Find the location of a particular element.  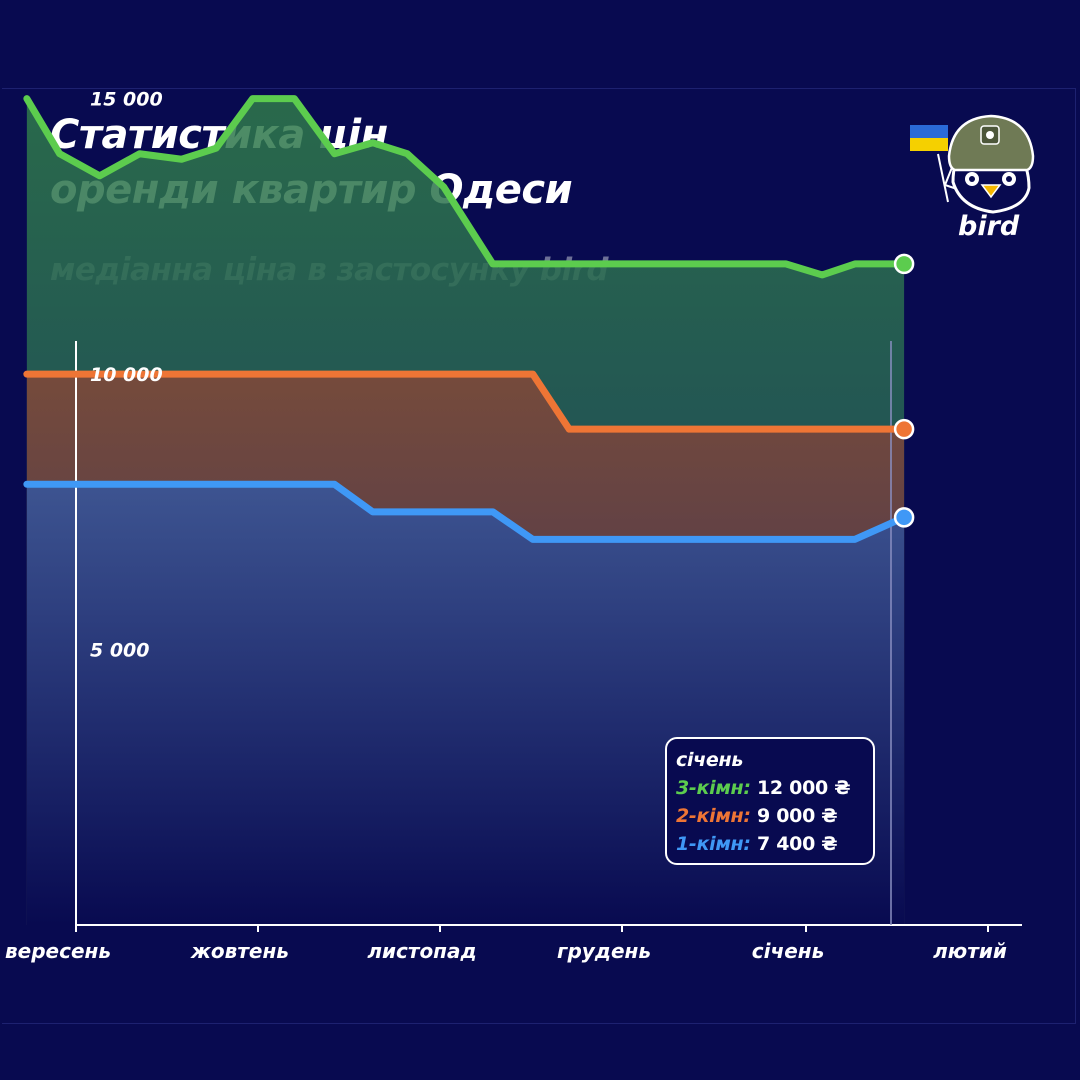

x-tick-label: грудень is located at coordinates (604, 951).